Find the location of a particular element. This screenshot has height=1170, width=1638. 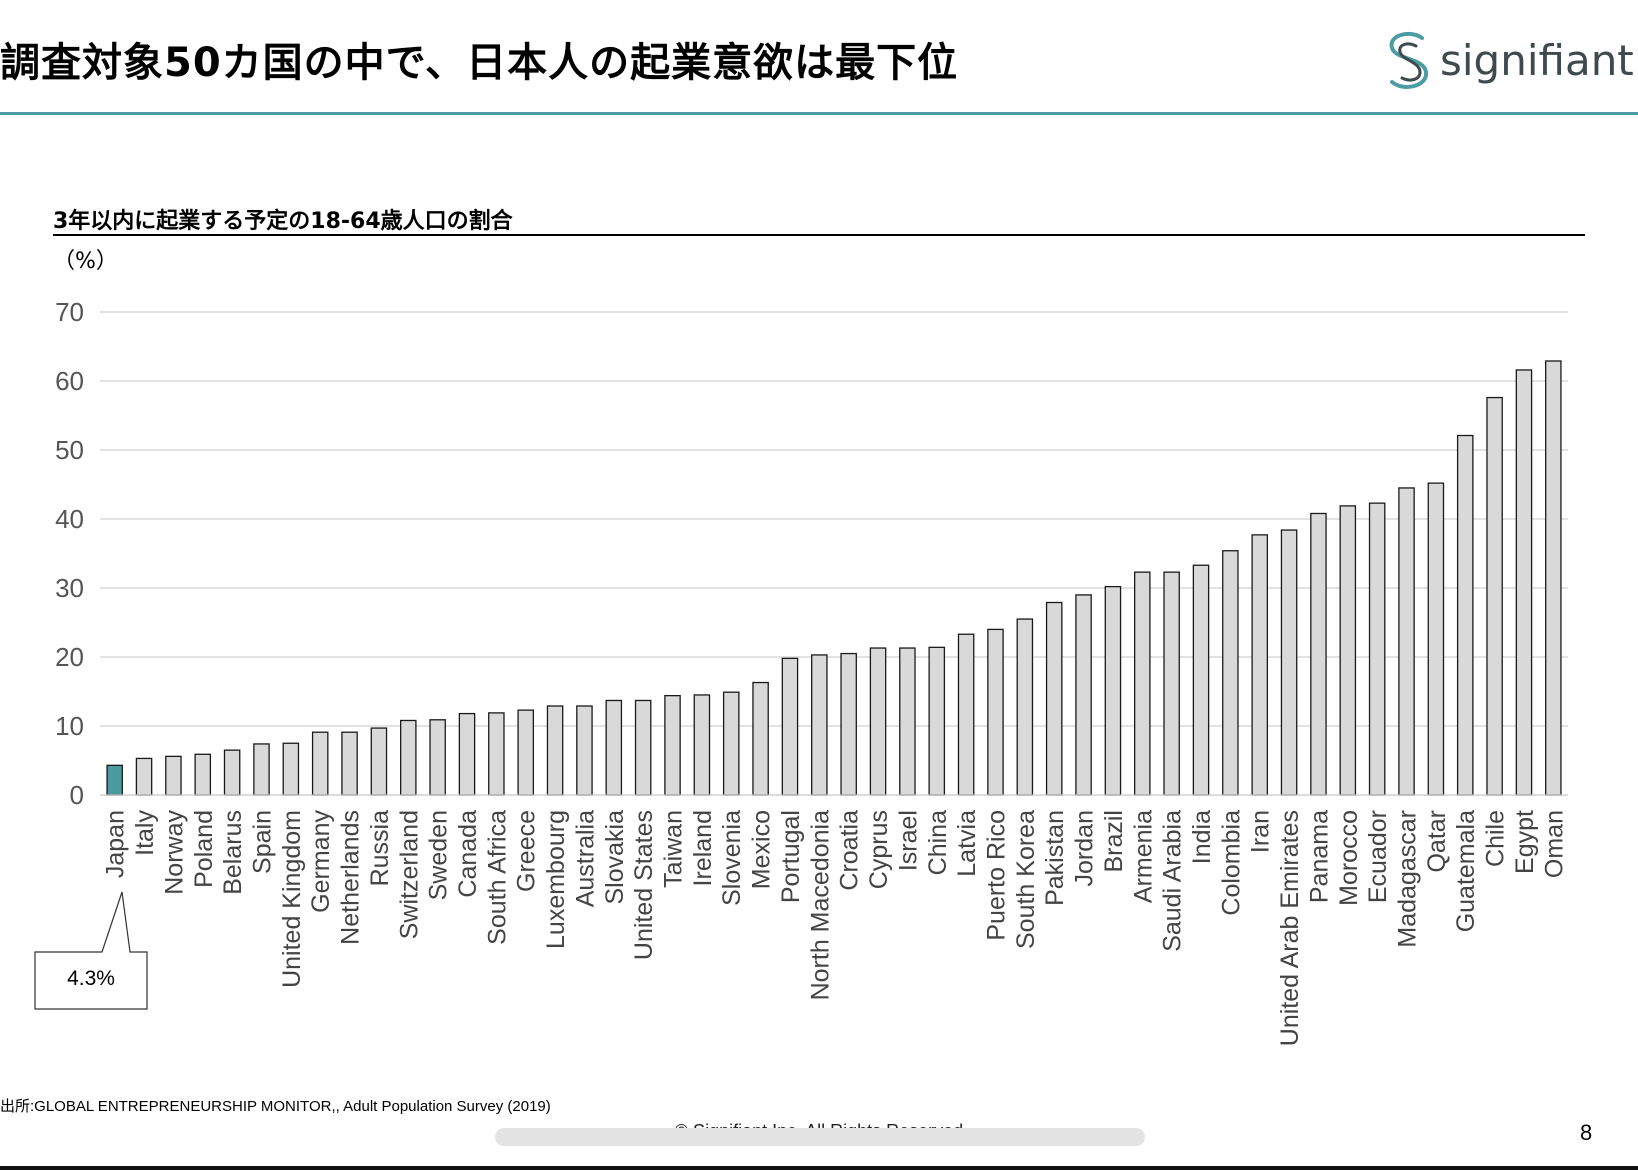

bar-cyprus is located at coordinates (878, 721).